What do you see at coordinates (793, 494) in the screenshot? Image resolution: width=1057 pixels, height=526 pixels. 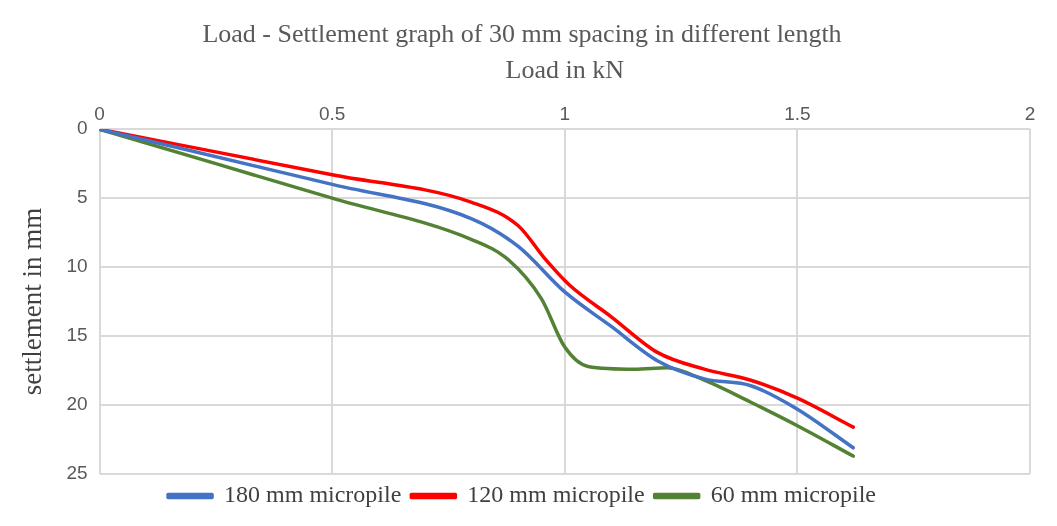 I see `legend-label: 60 mm micropile` at bounding box center [793, 494].